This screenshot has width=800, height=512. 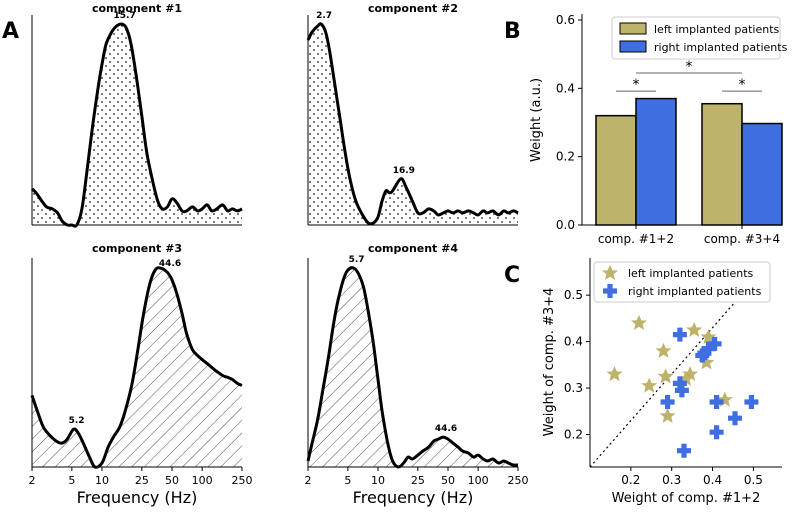 I want to click on panel-component-2: component #2 2.7 16.9, so click(x=412, y=114).